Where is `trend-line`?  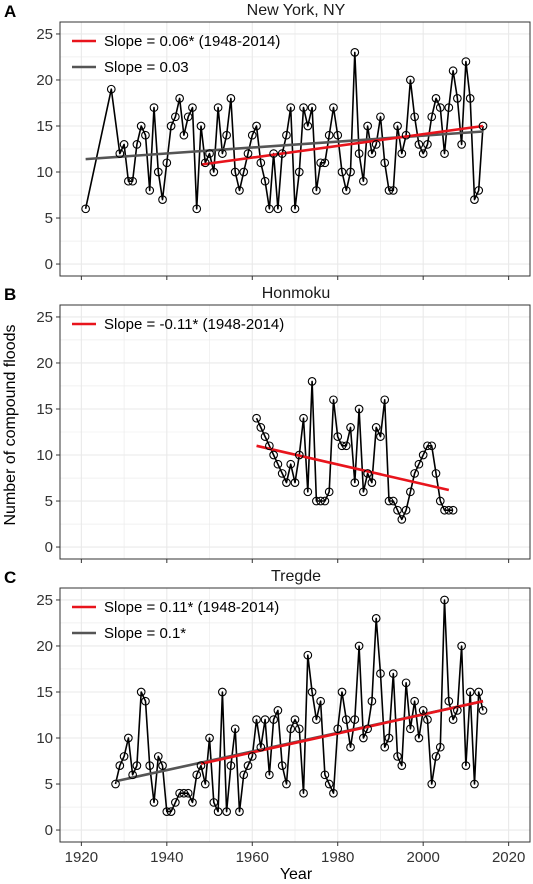
trend-line is located at coordinates (342, 145).